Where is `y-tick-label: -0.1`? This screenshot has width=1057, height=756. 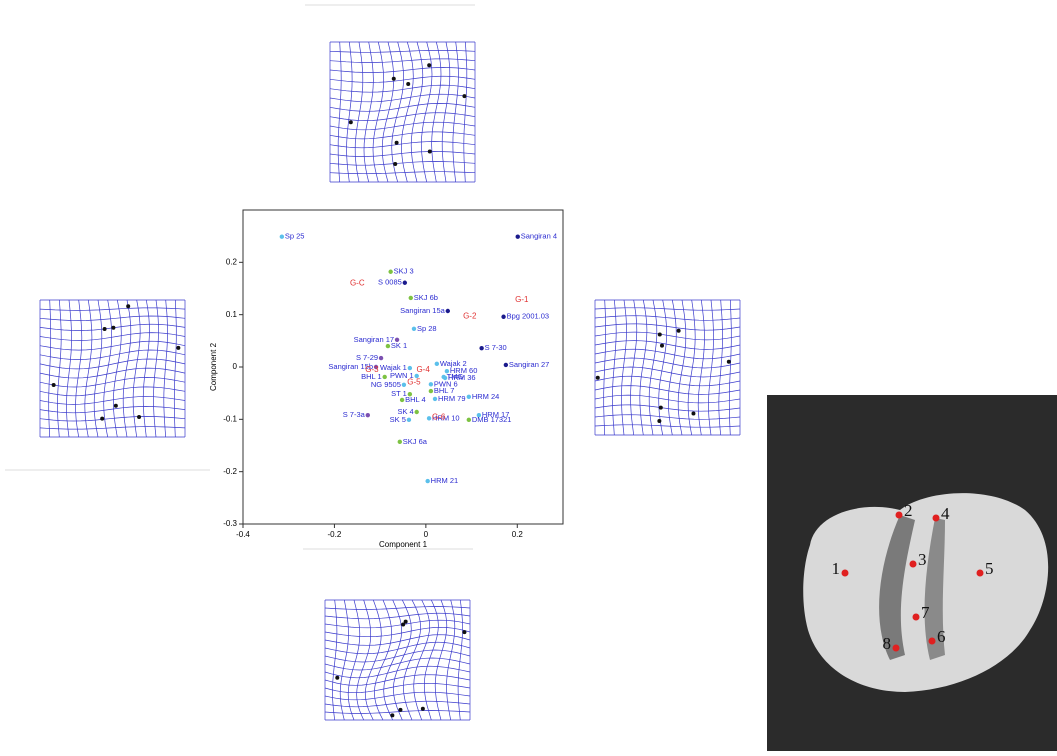 y-tick-label: -0.1 is located at coordinates (230, 418).